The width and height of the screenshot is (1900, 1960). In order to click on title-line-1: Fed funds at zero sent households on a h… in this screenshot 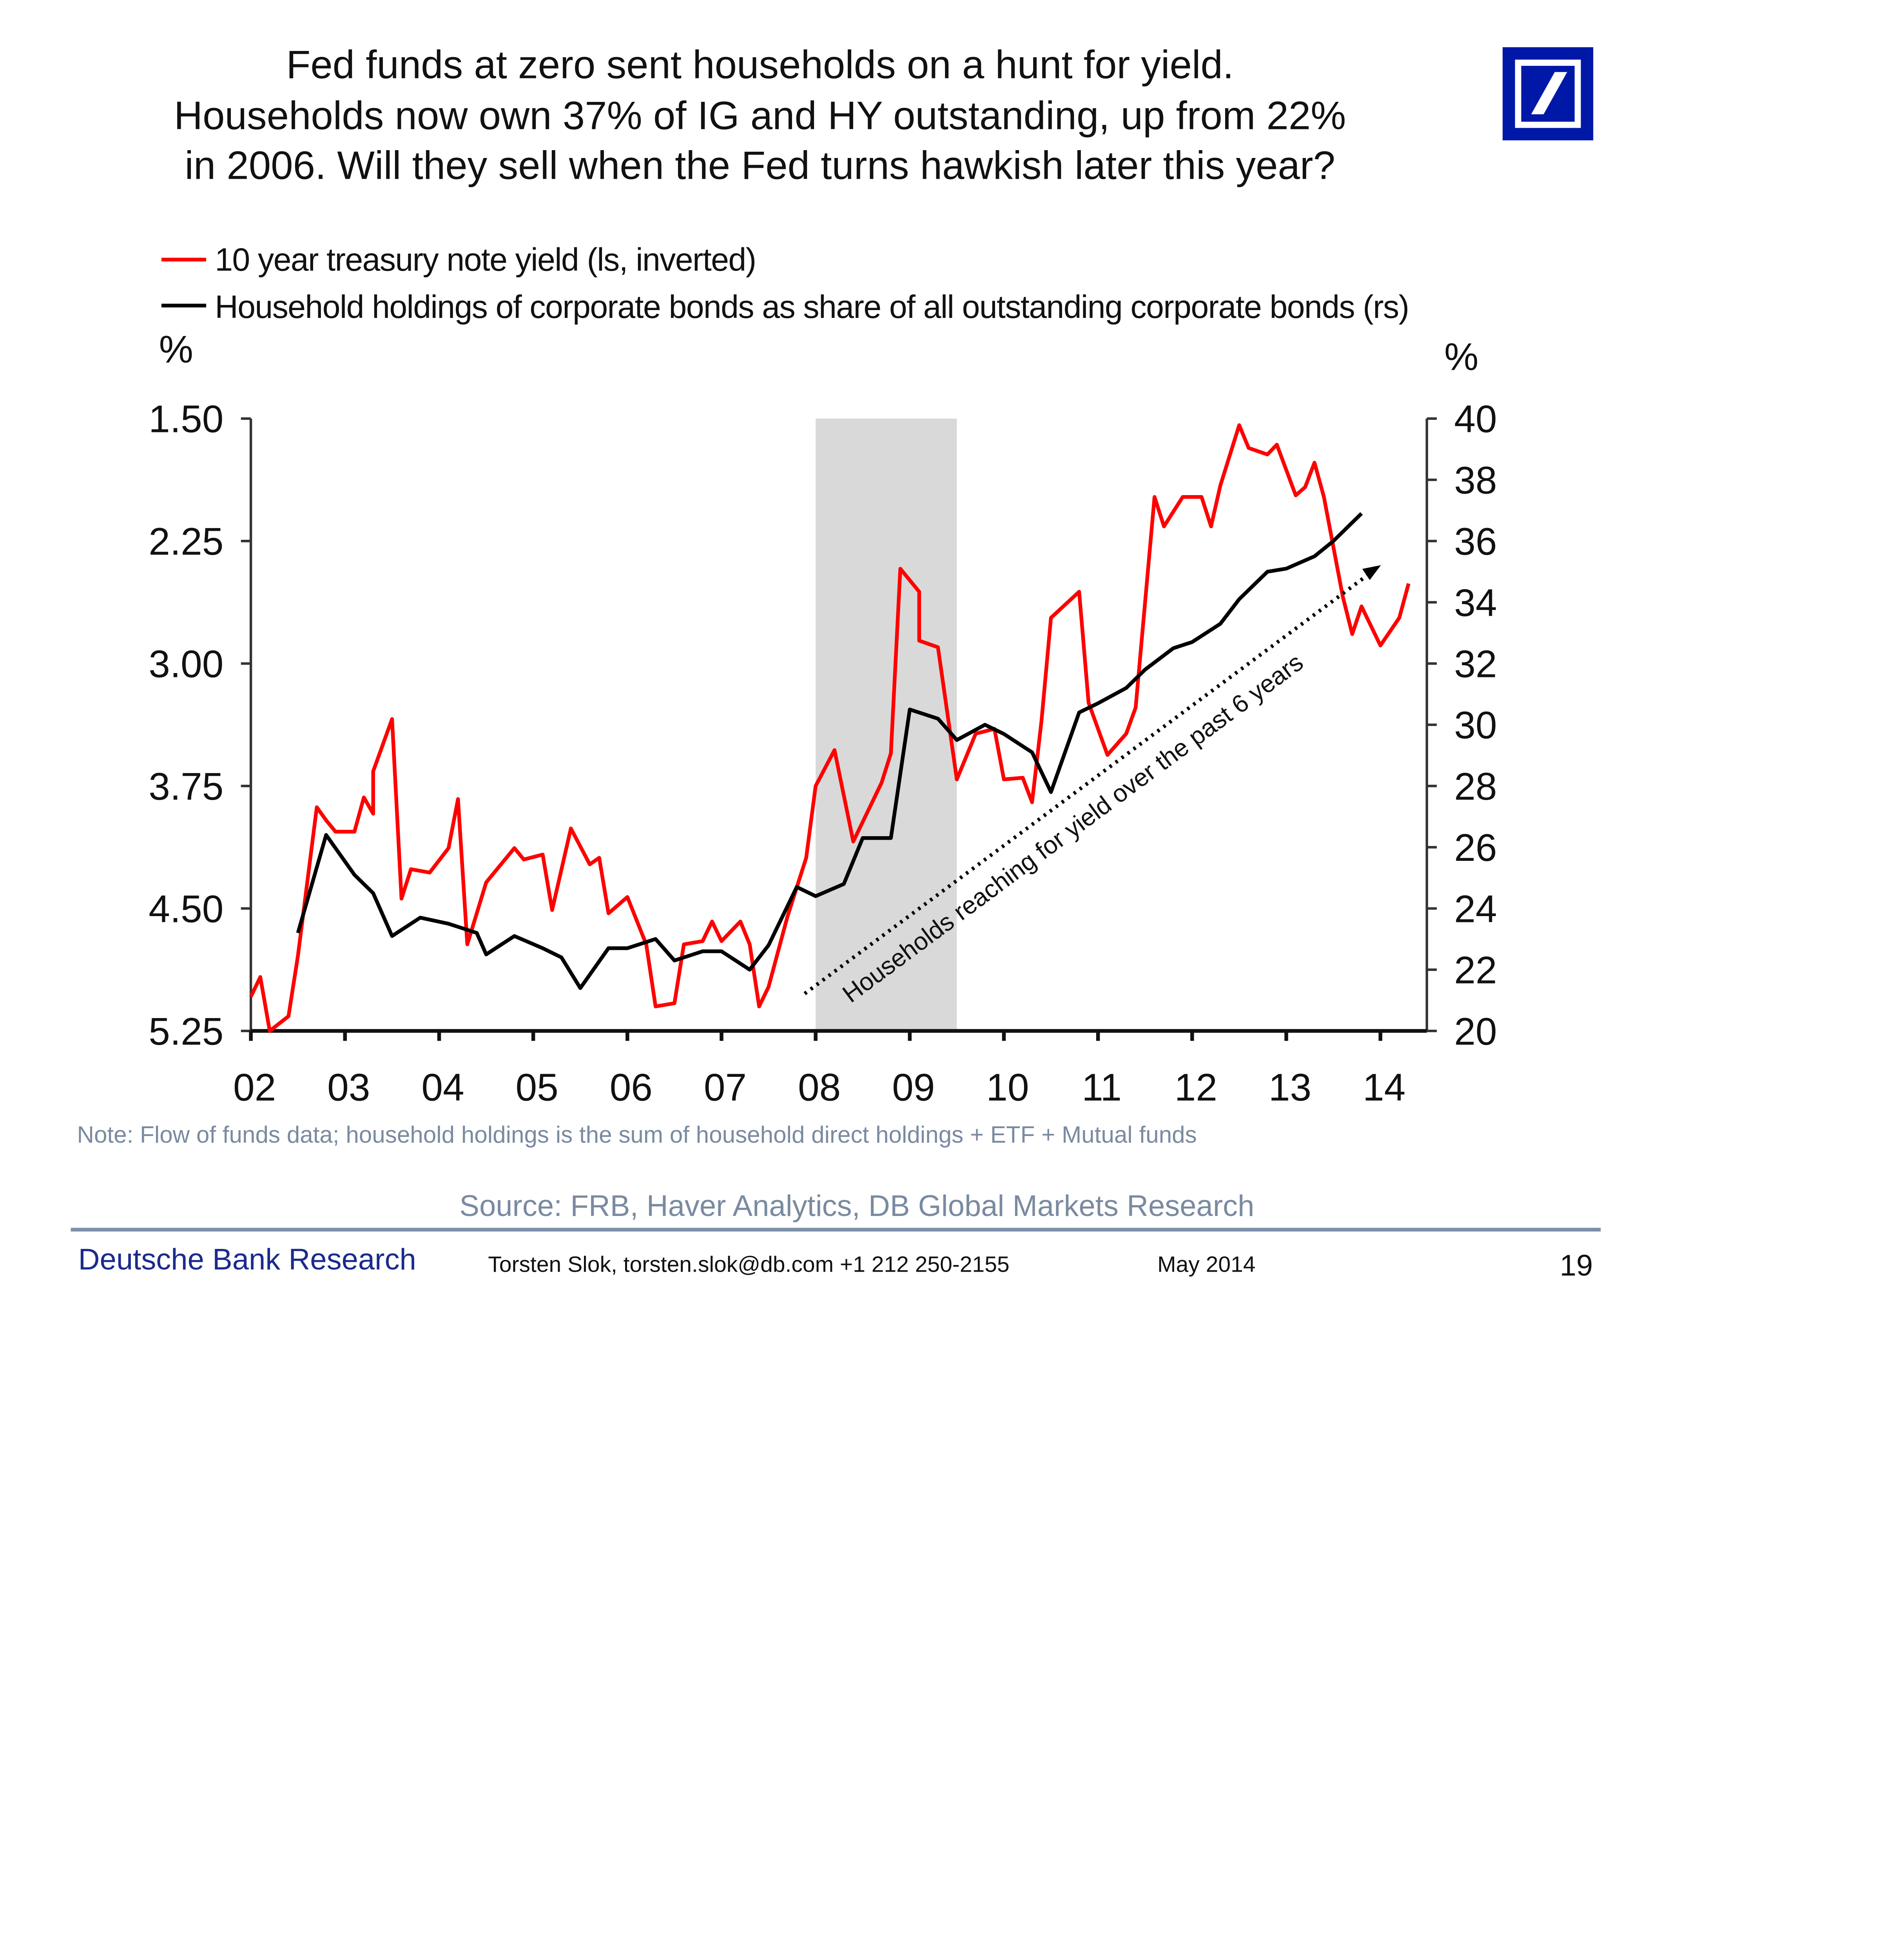, I will do `click(760, 65)`.